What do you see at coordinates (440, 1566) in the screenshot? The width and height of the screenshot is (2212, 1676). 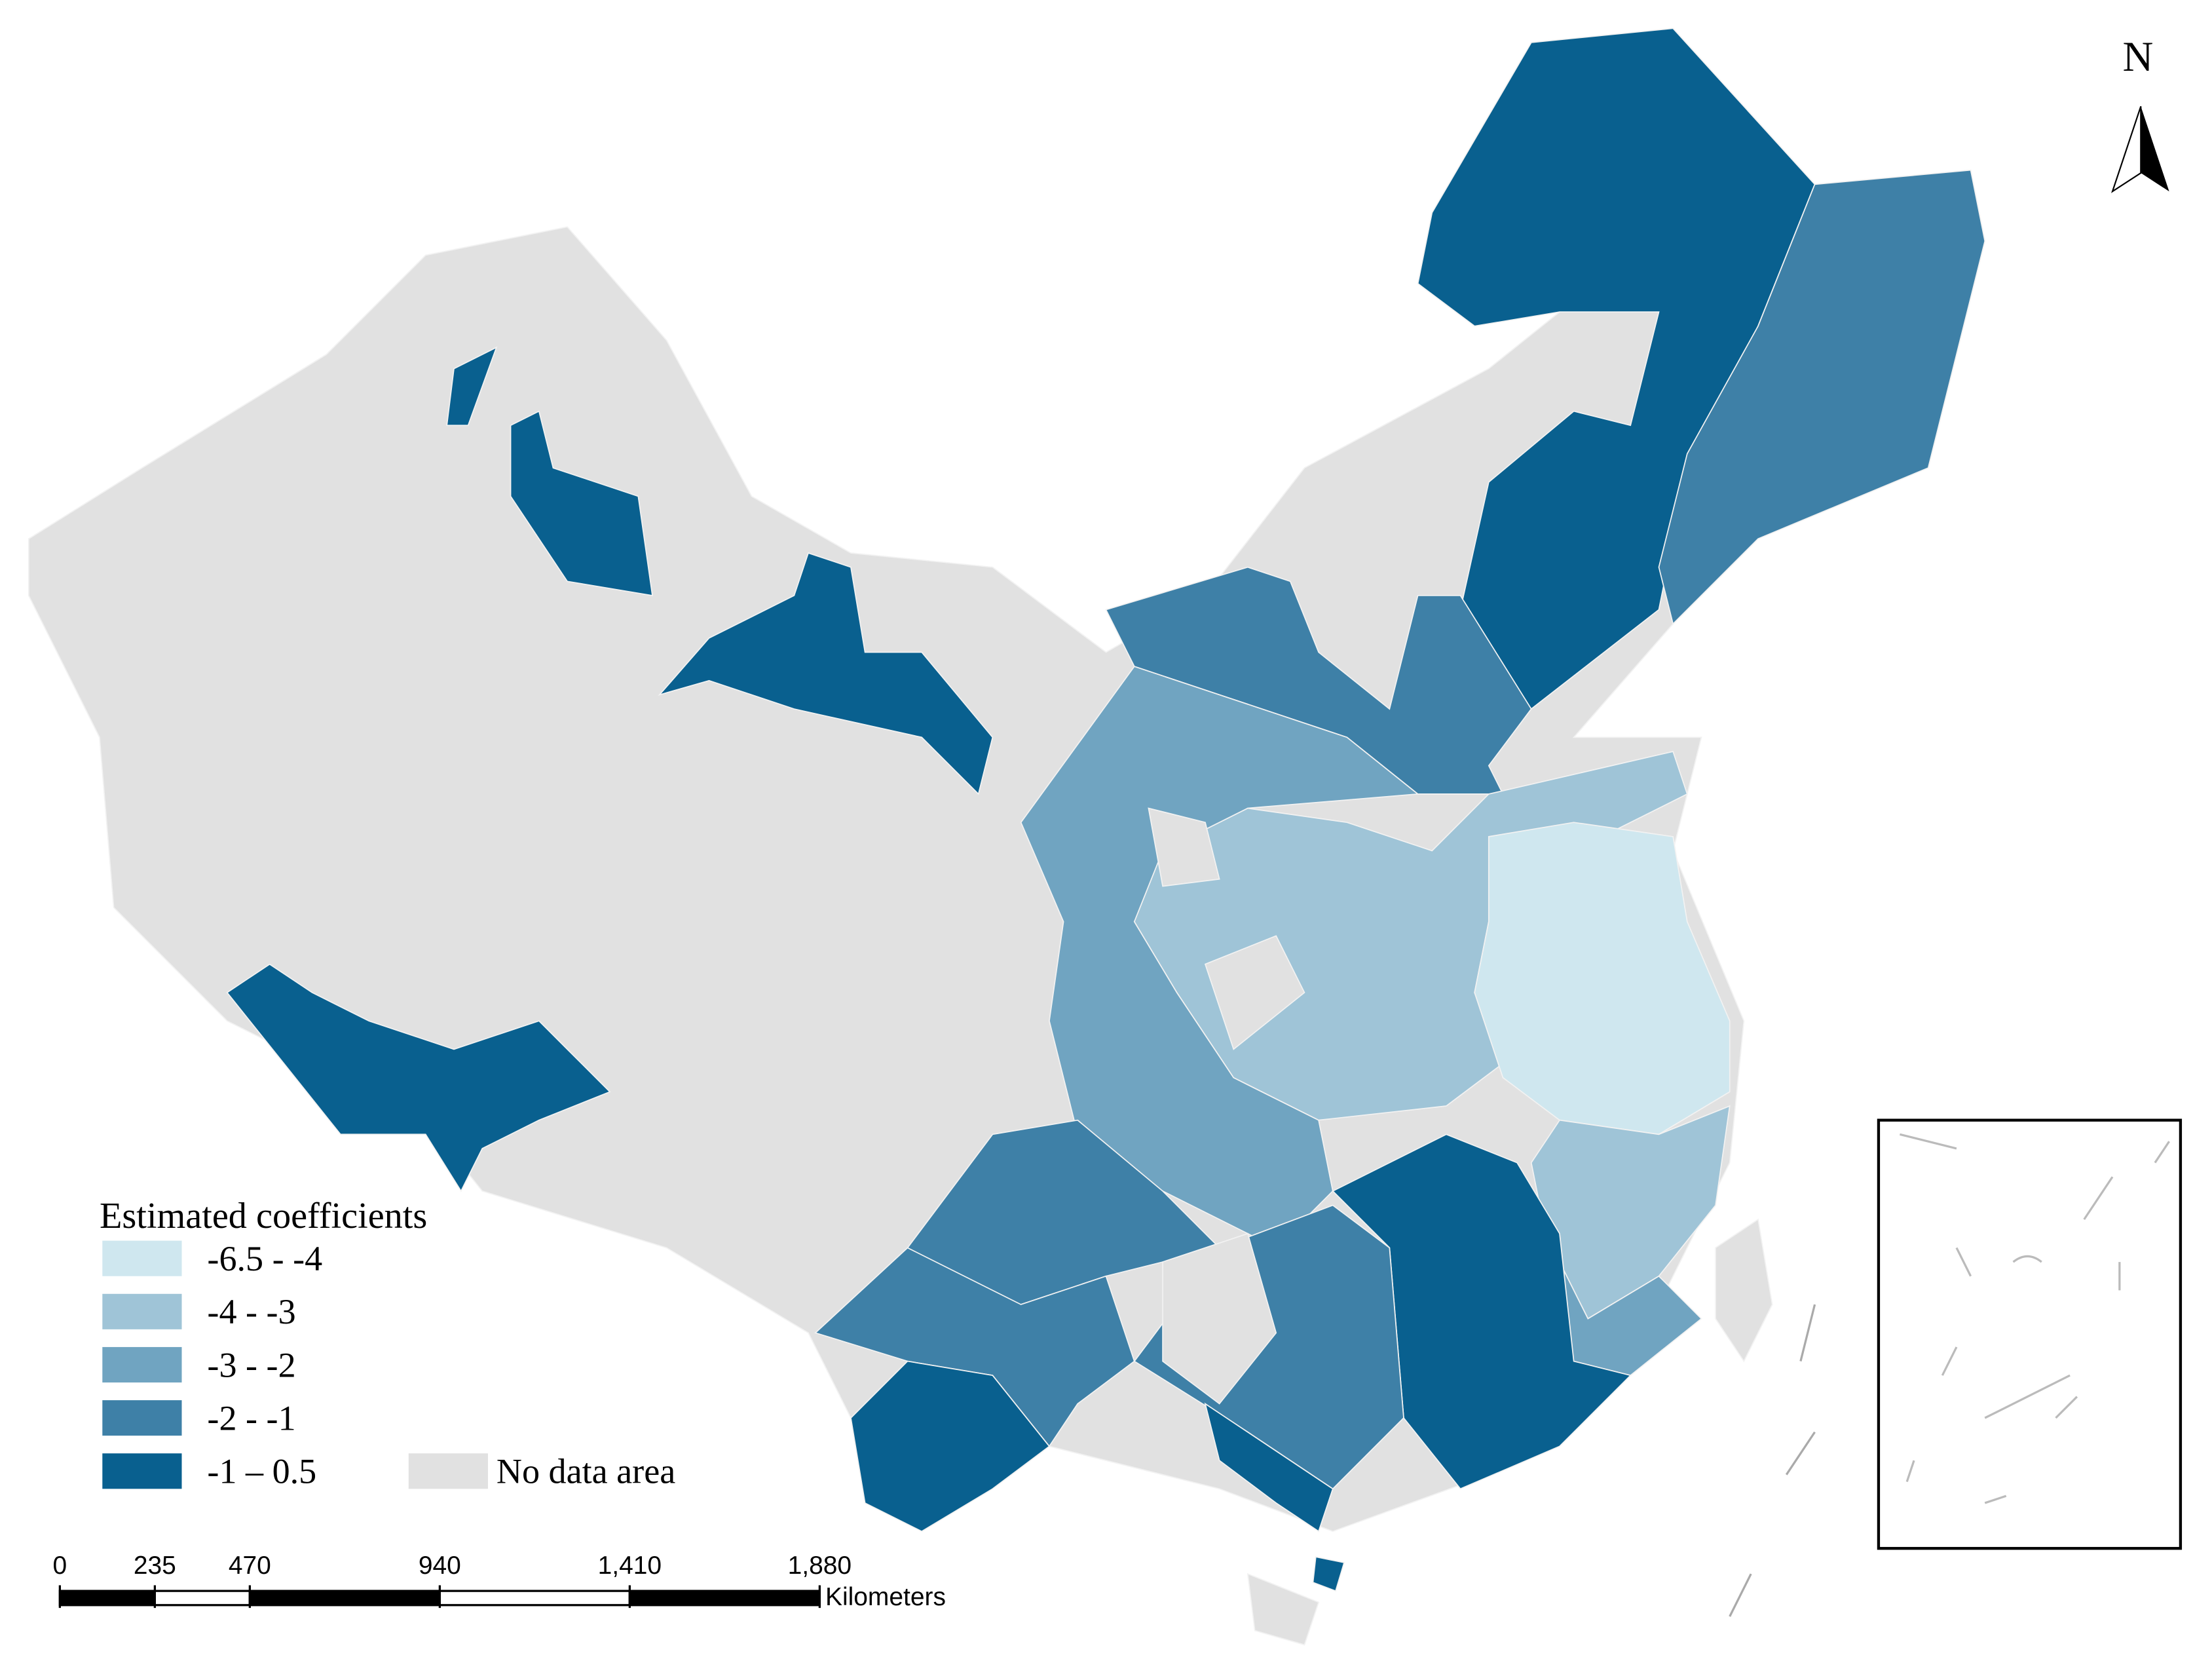 I see `scale-label: 940` at bounding box center [440, 1566].